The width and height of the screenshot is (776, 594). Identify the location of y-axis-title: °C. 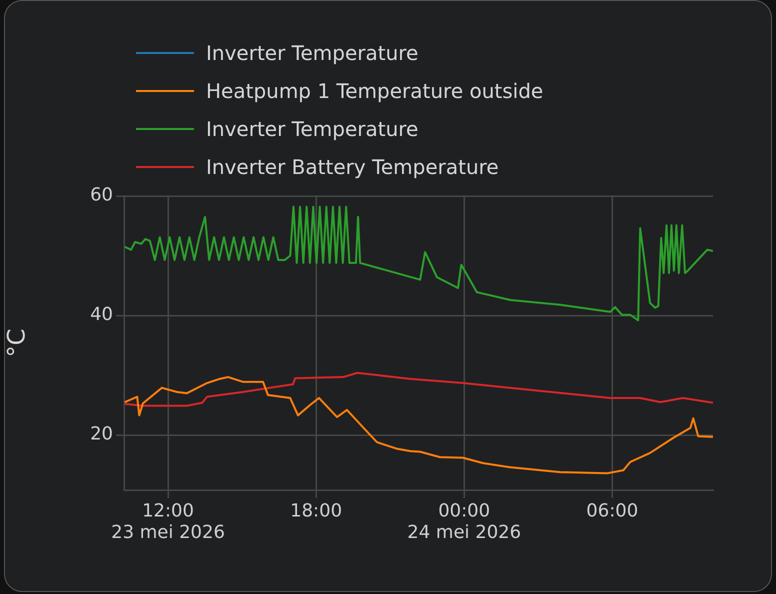
(16, 343).